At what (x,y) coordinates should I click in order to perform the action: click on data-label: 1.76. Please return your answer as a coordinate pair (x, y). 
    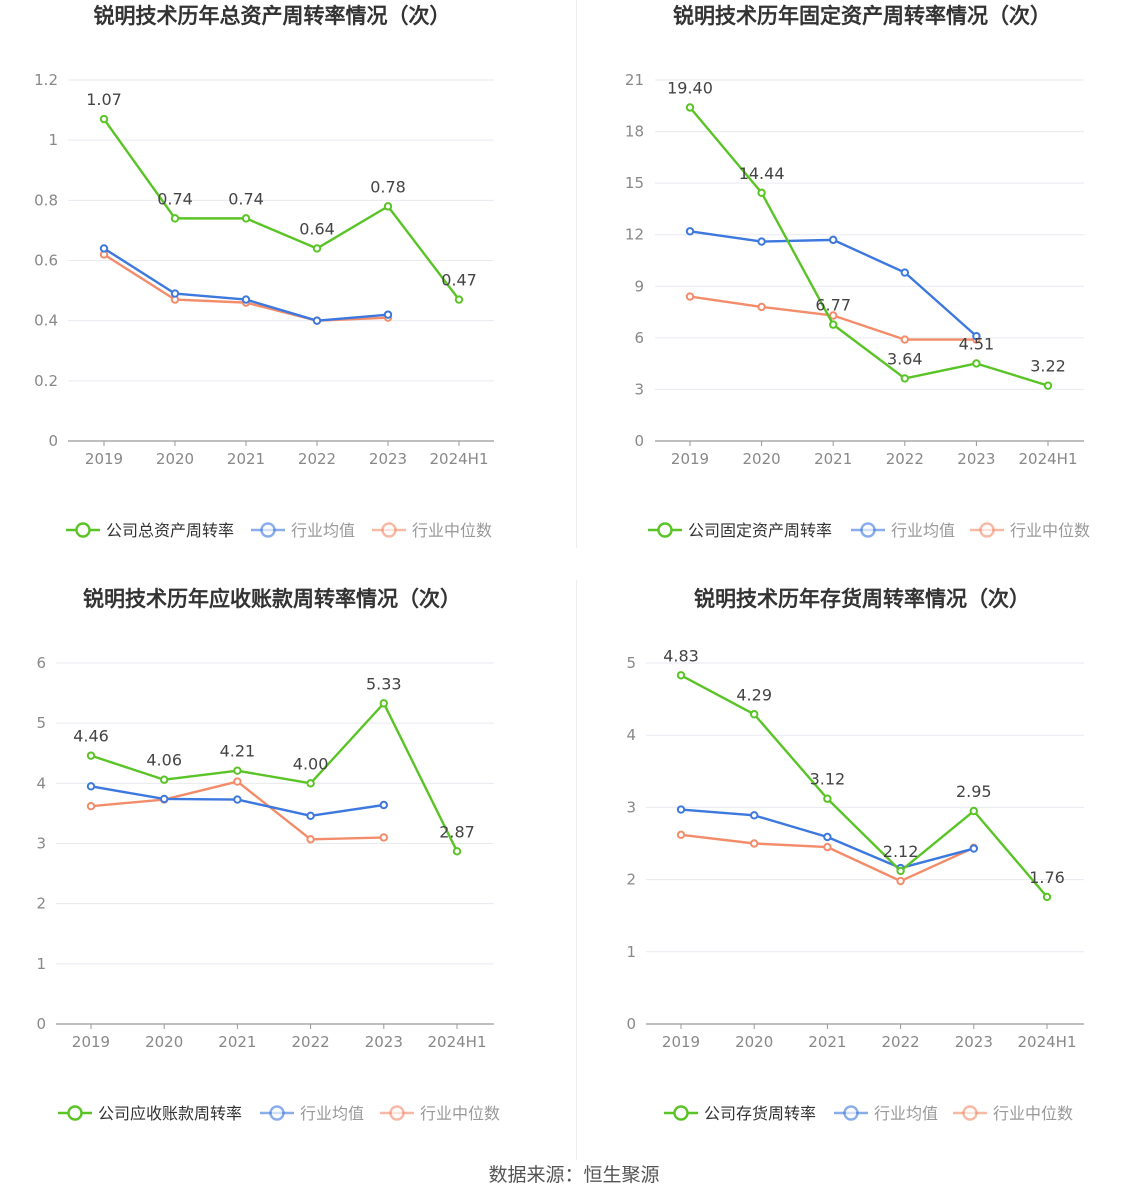
    Looking at the image, I should click on (1047, 877).